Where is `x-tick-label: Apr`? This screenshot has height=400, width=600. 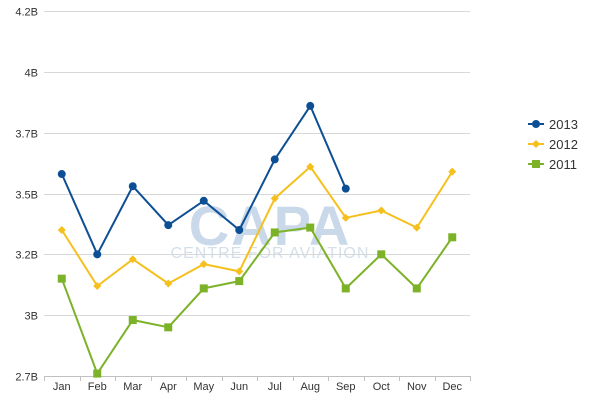
x-tick-label: Apr is located at coordinates (168, 387).